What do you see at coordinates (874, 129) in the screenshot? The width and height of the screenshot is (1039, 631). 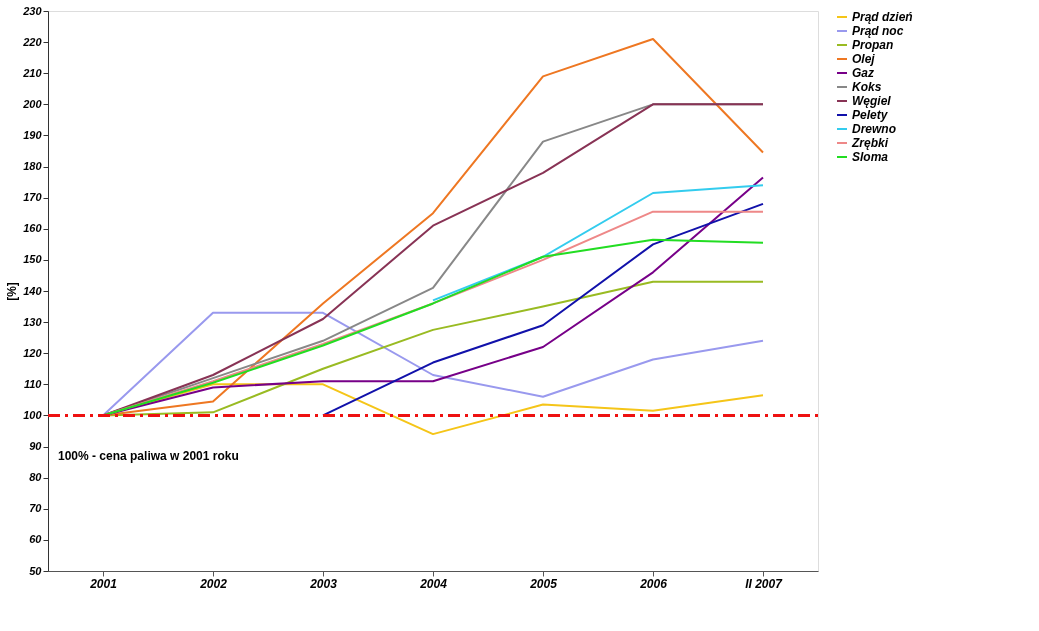 I see `legend-label: Drewno` at bounding box center [874, 129].